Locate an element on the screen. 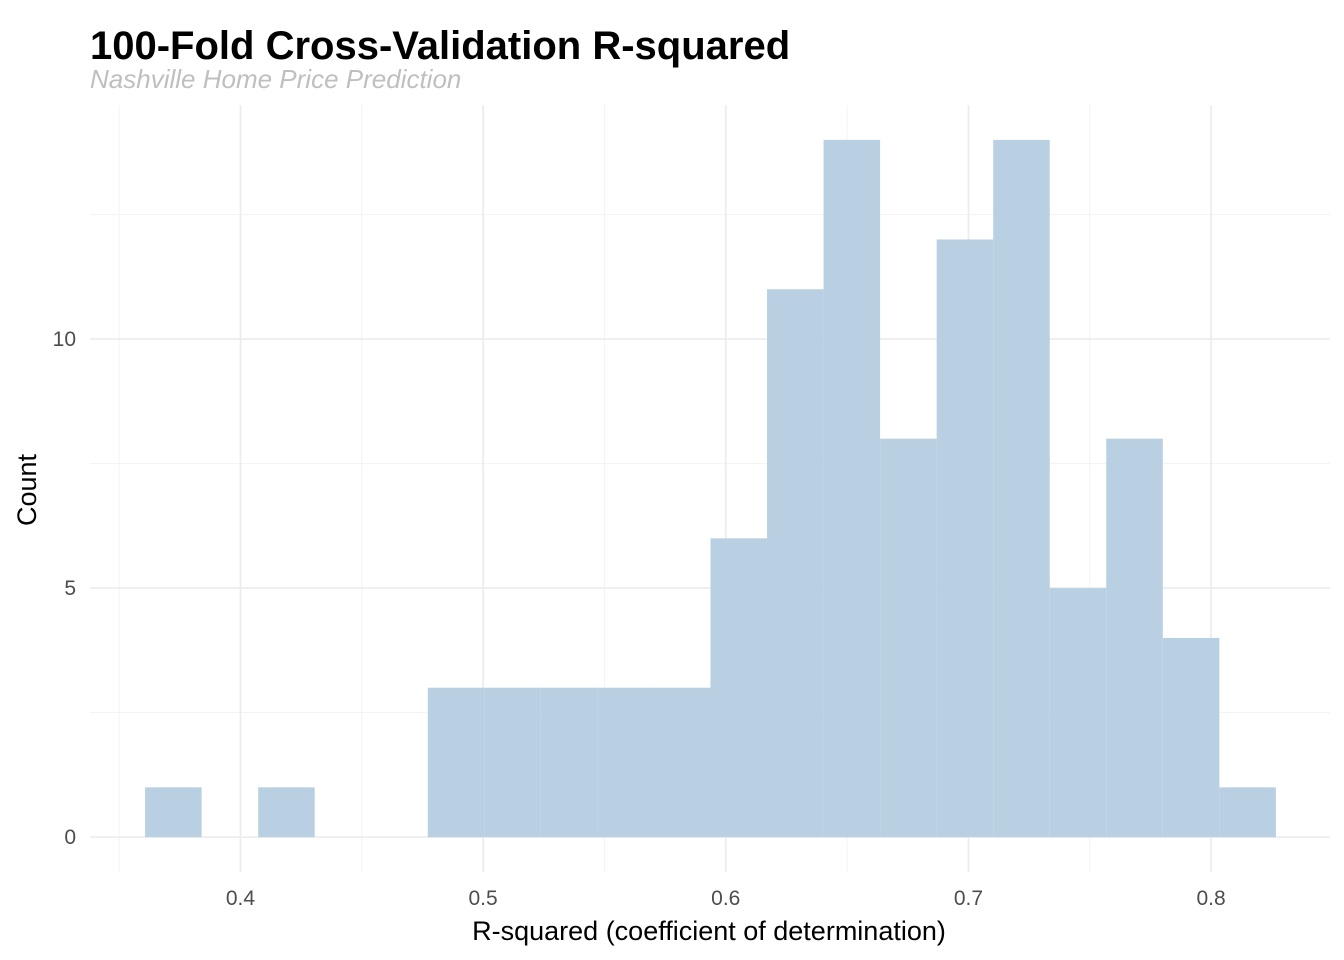  y-axis-ticks: 0 5 10 is located at coordinates (64, 588).